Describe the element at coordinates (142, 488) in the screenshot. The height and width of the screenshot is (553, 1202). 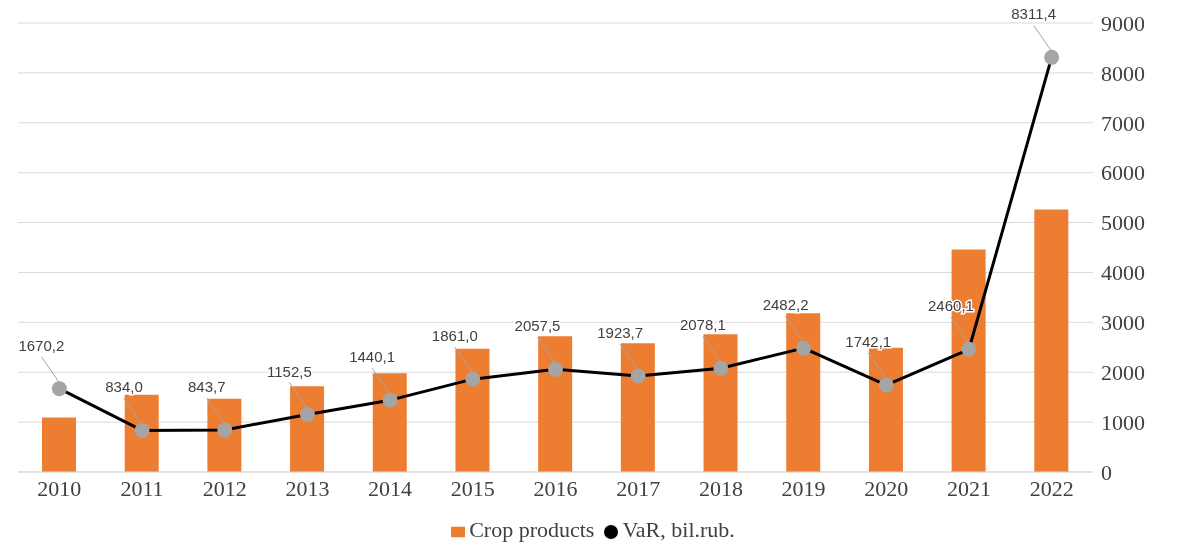
I see `x-tick-label: 2011` at that location.